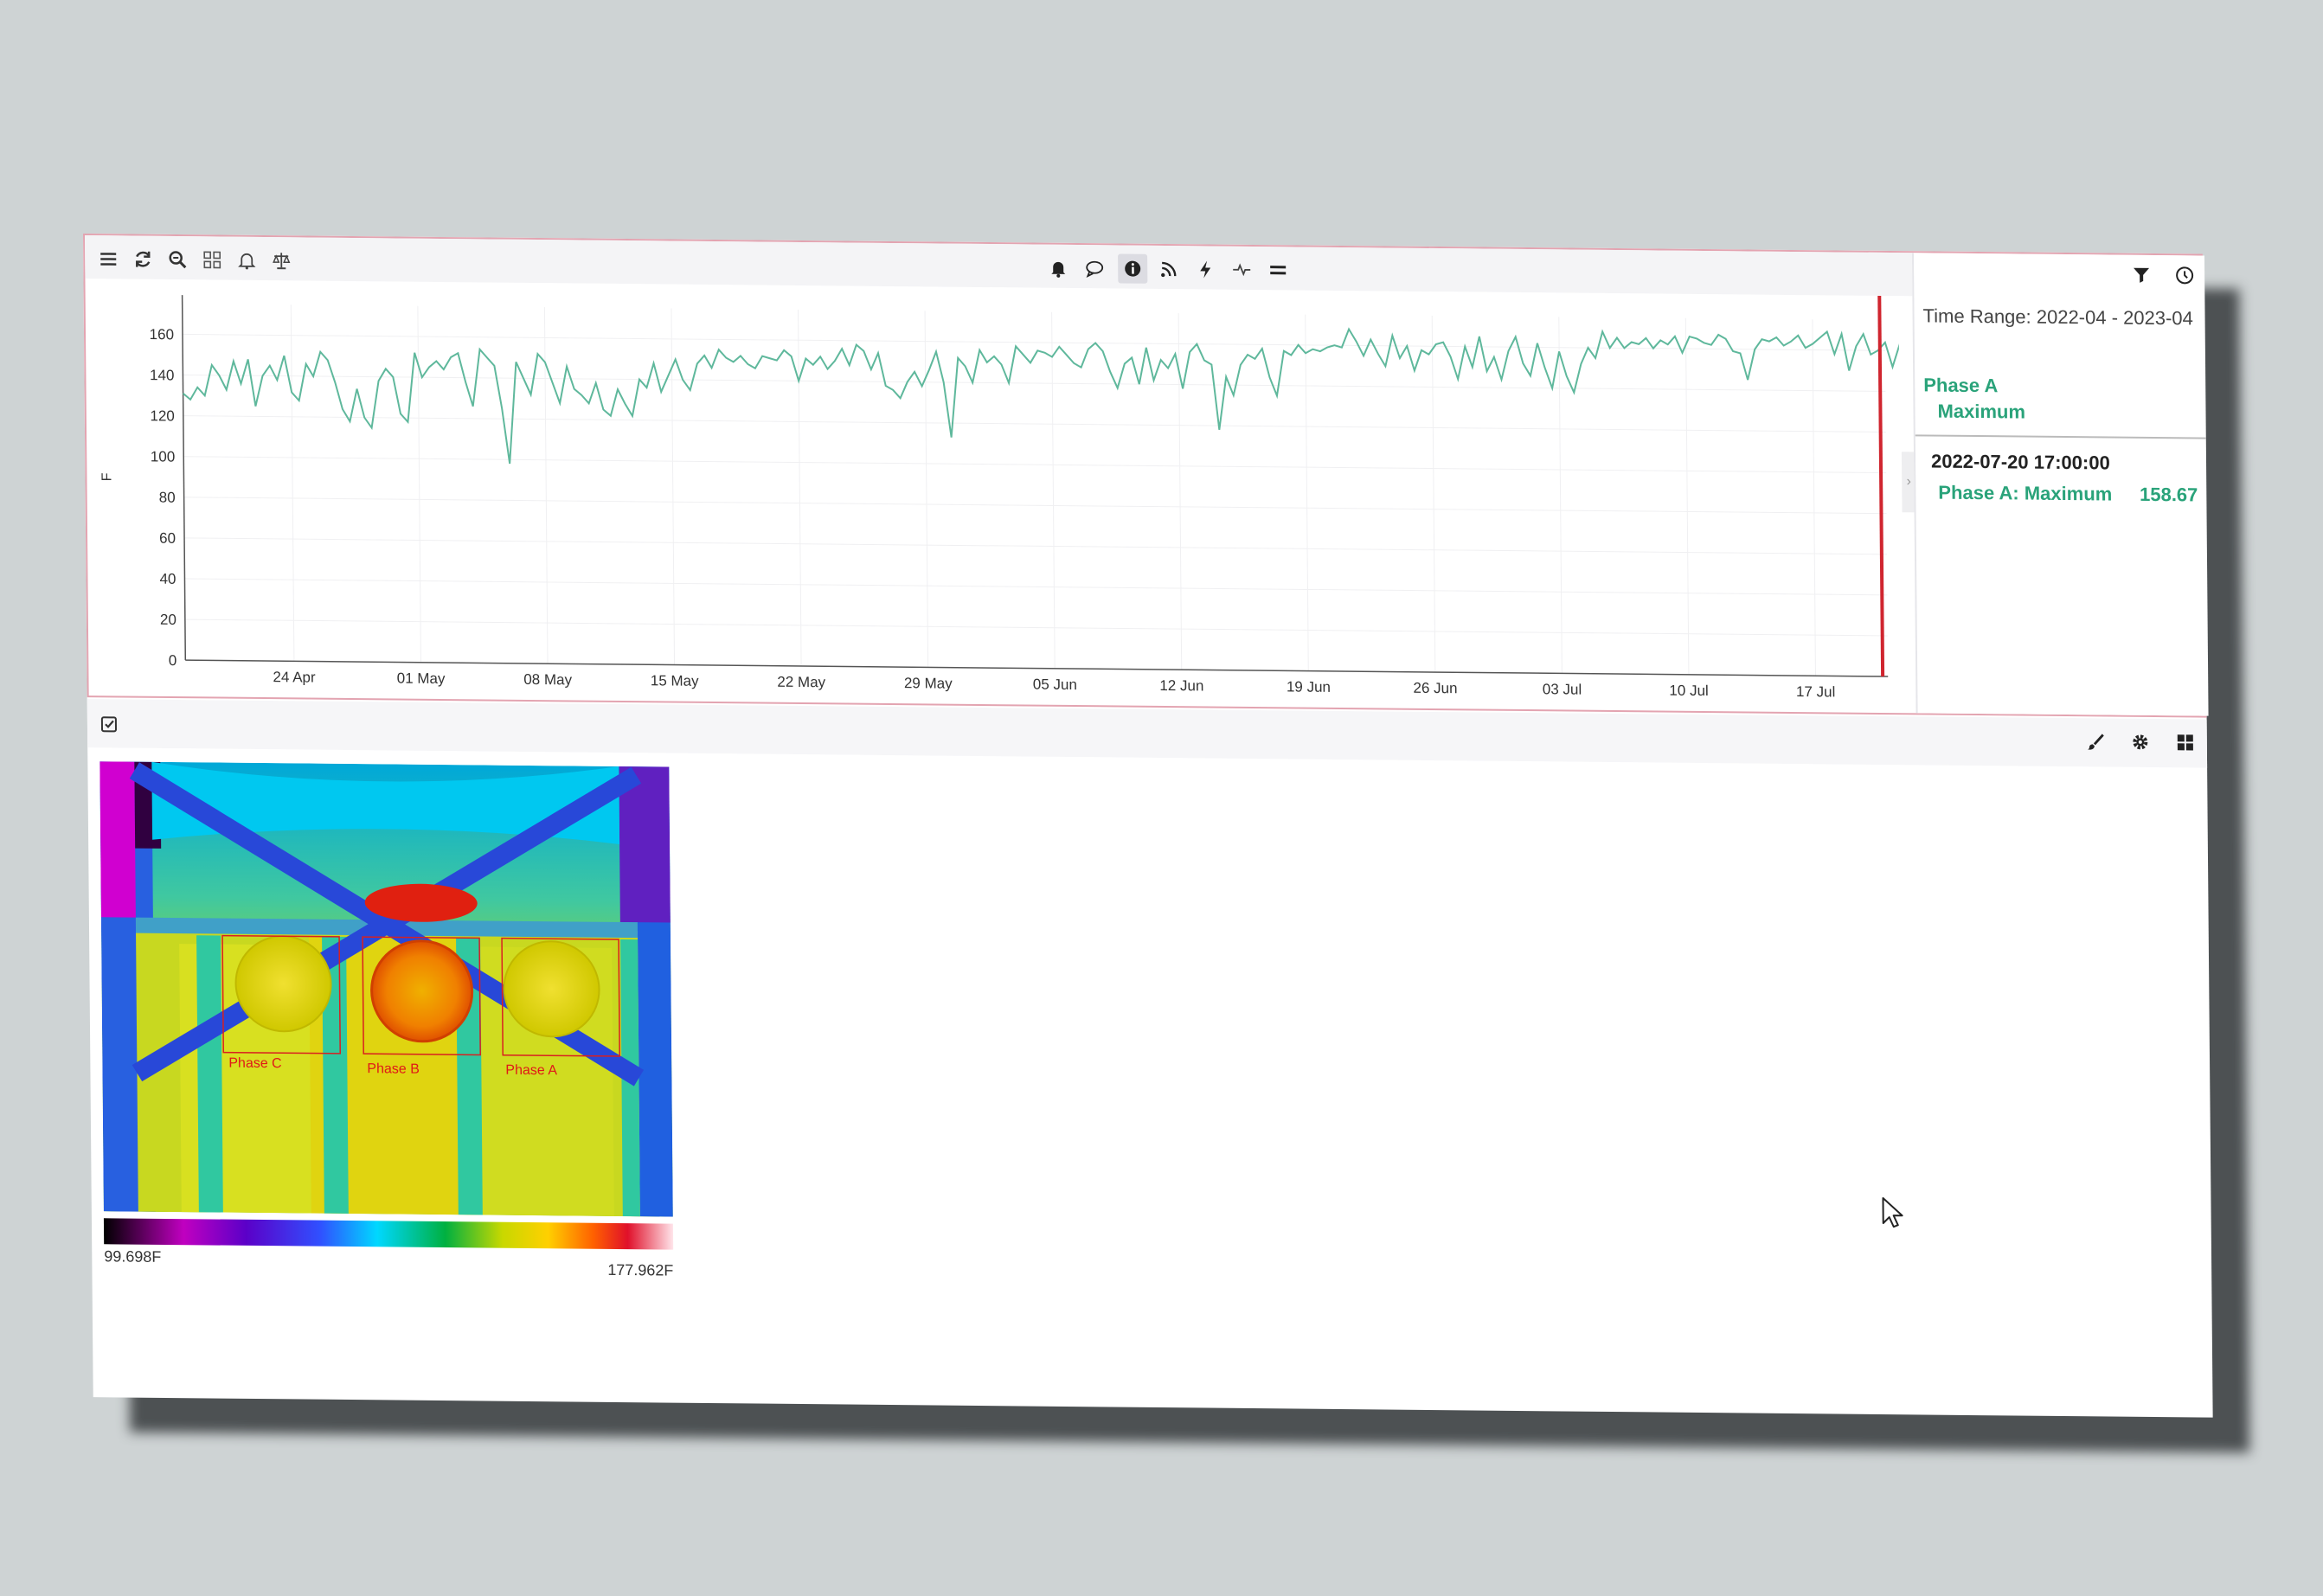 The image size is (2323, 1596). Describe the element at coordinates (547, 680) in the screenshot. I see `x-tick-label: 08 May` at that location.